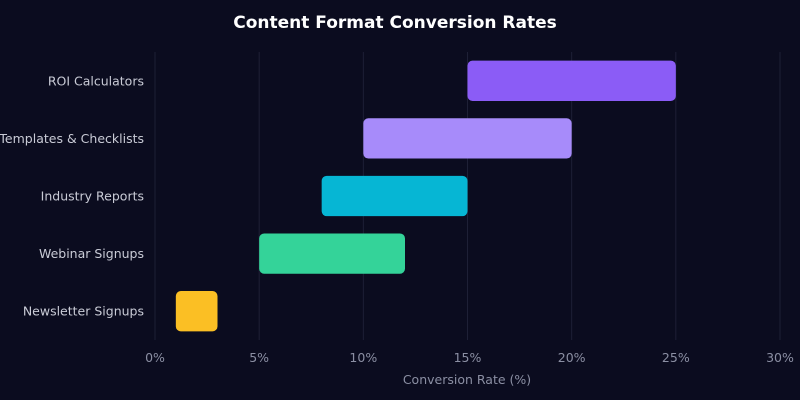  I want to click on x-tick-label: 15%, so click(468, 357).